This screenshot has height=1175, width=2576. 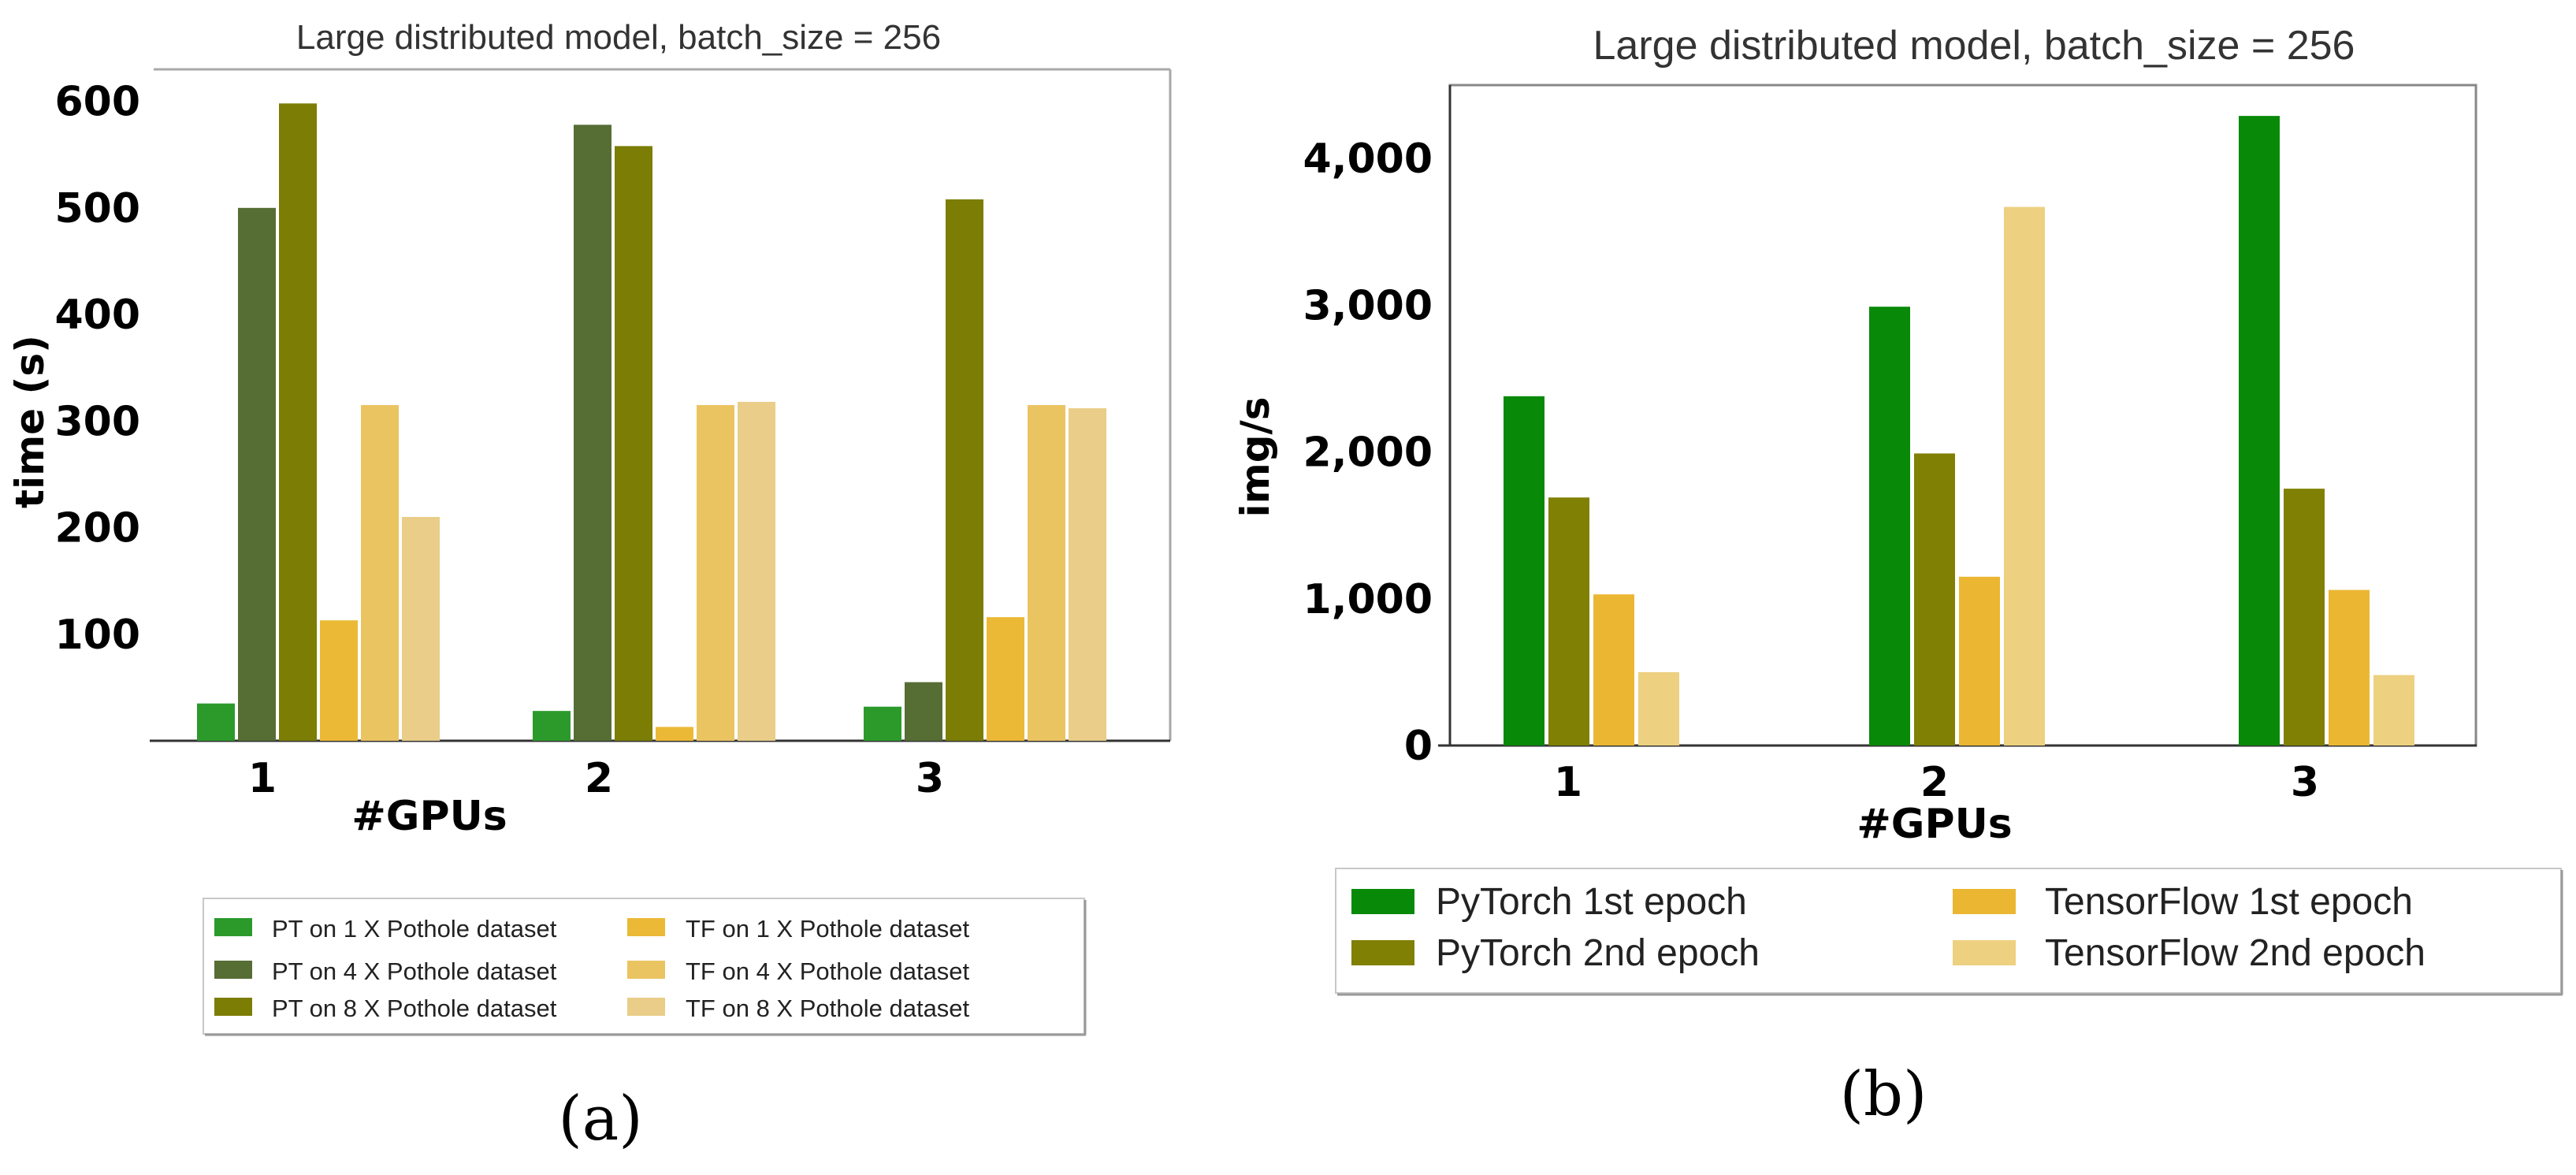 I want to click on legend-swatch-pytorch-1st, so click(x=1382, y=901).